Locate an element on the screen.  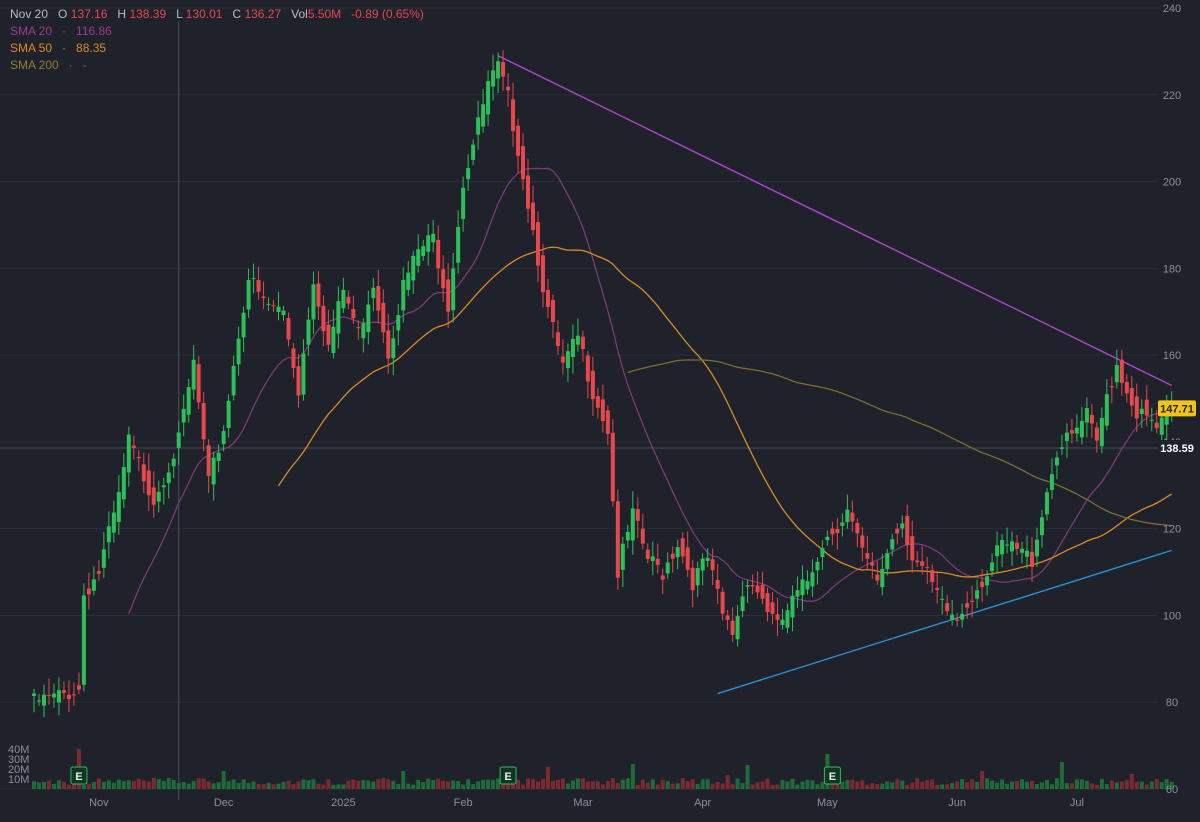
volume-tick-label: 40M is located at coordinates (18, 750).